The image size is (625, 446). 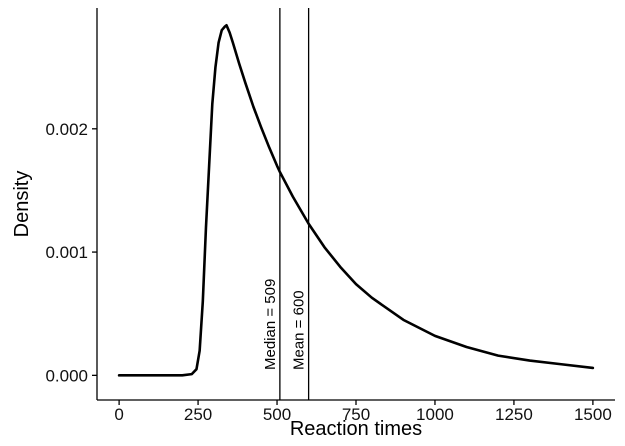 What do you see at coordinates (66, 129) in the screenshot?
I see `y-tick-label: 0.002` at bounding box center [66, 129].